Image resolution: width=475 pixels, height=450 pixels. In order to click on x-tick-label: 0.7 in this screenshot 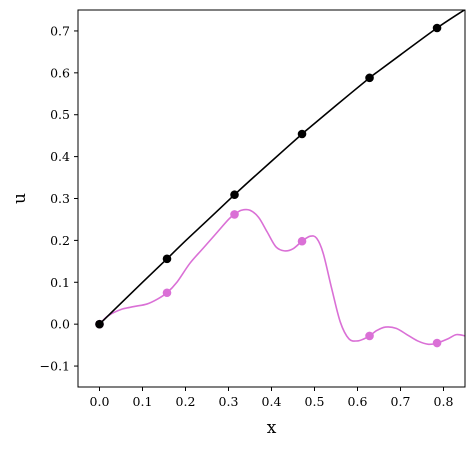, I will do `click(401, 401)`.